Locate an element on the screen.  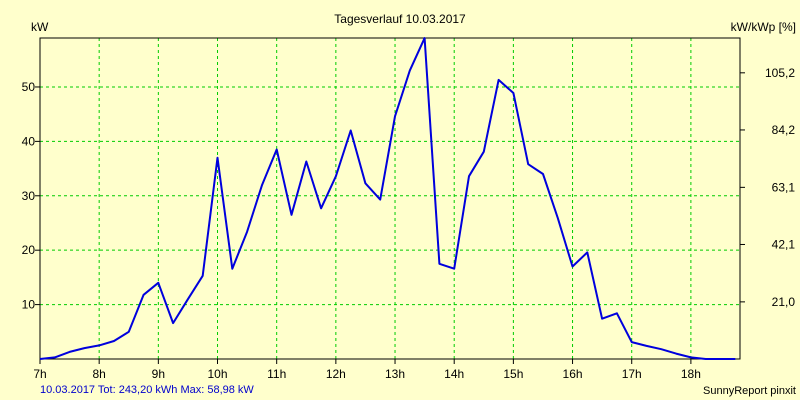
x-tick-label: 18h is located at coordinates (691, 374).